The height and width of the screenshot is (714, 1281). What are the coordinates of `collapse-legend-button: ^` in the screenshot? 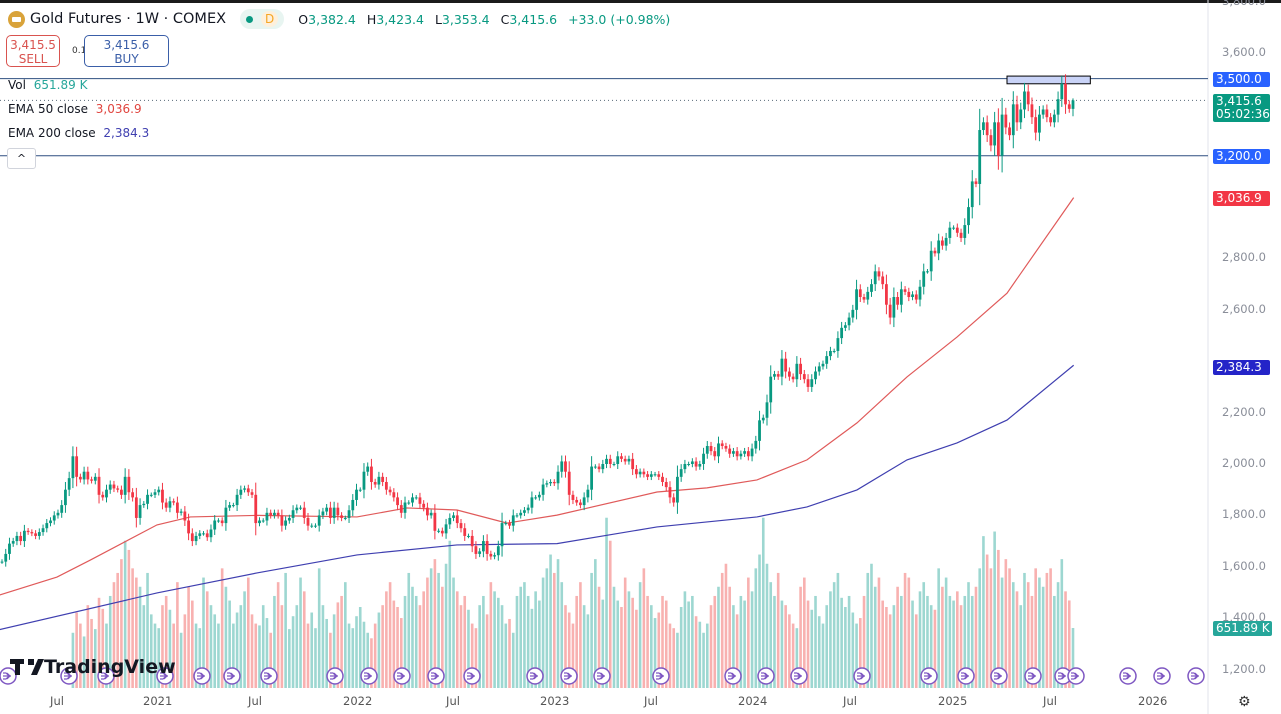 It's located at (21, 158).